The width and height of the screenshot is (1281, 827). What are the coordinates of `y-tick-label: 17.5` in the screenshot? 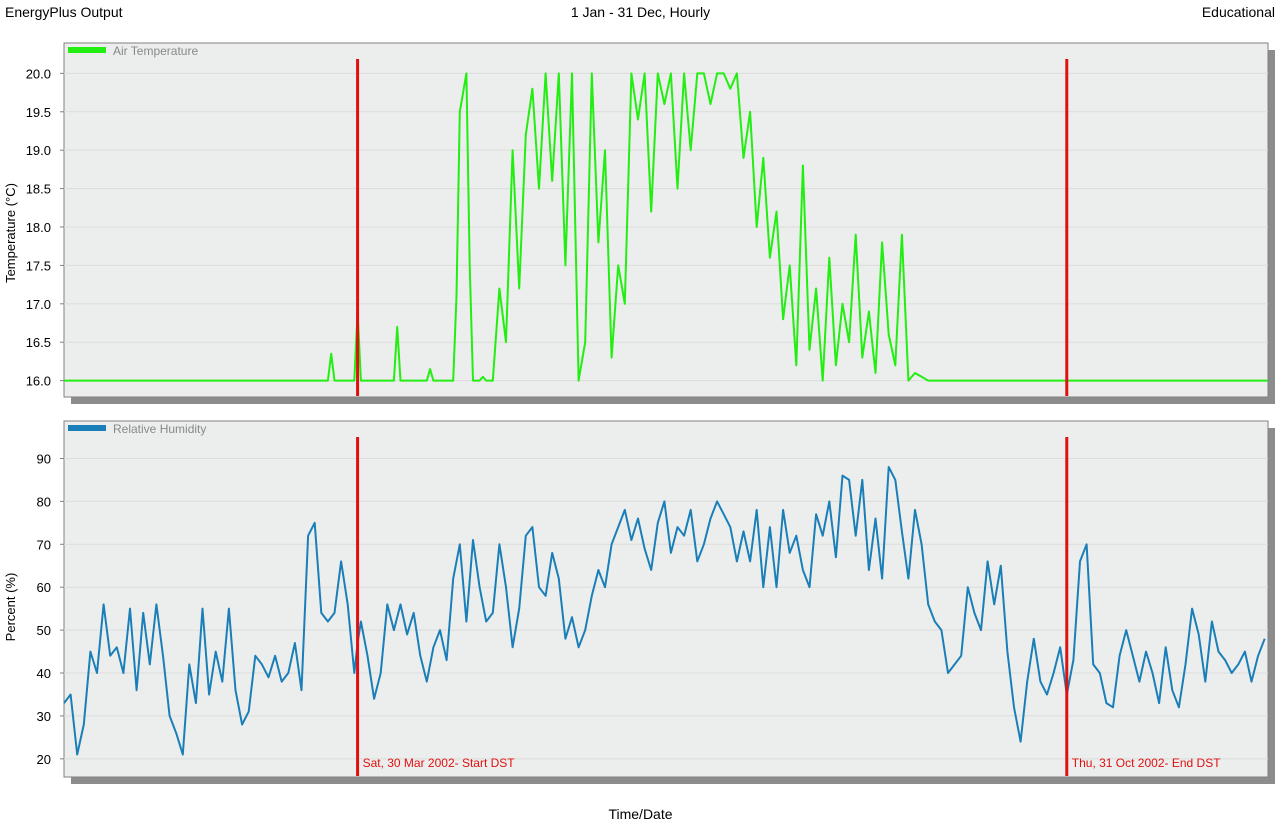 It's located at (38, 265).